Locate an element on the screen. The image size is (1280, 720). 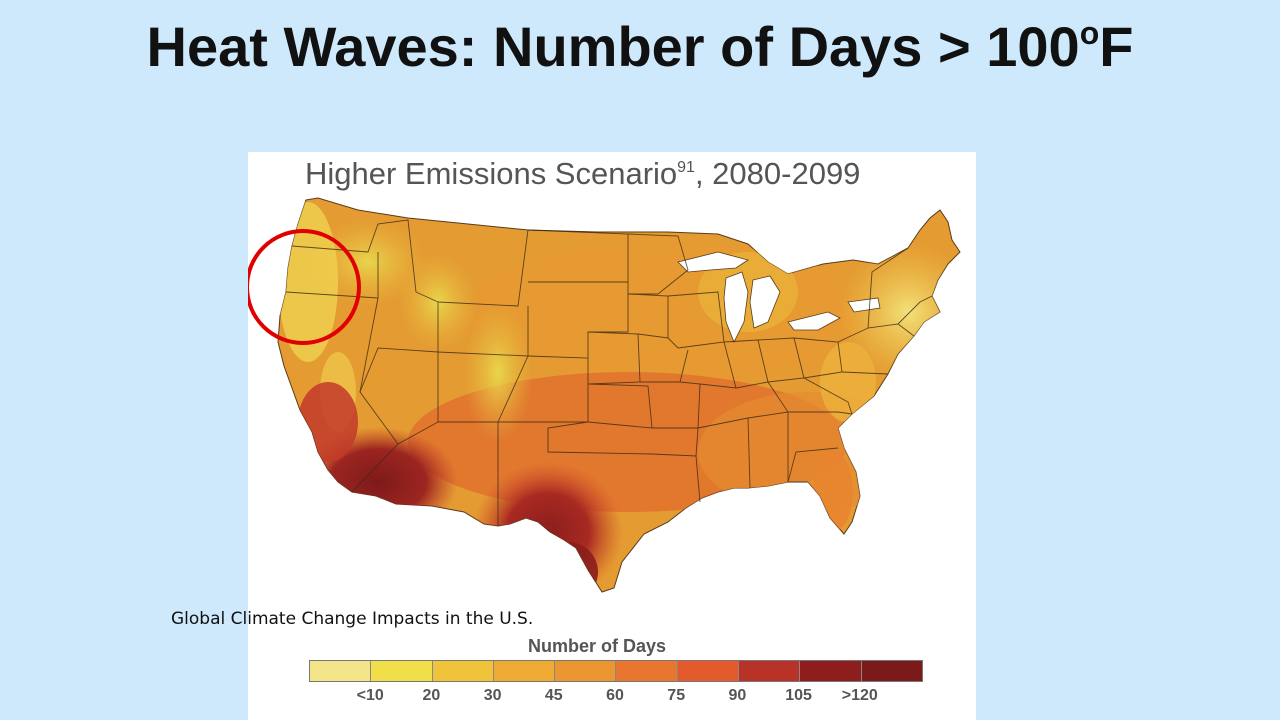
title-unit: F is located at coordinates (1116, 46).